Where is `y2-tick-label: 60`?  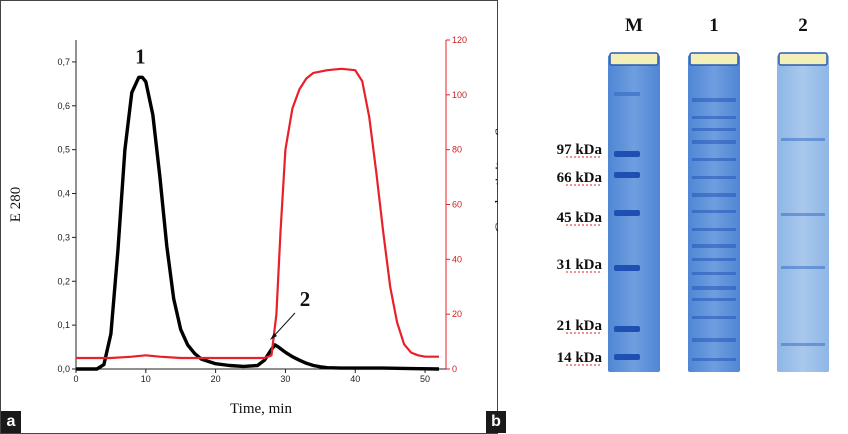
y2-tick-label: 60 is located at coordinates (457, 205).